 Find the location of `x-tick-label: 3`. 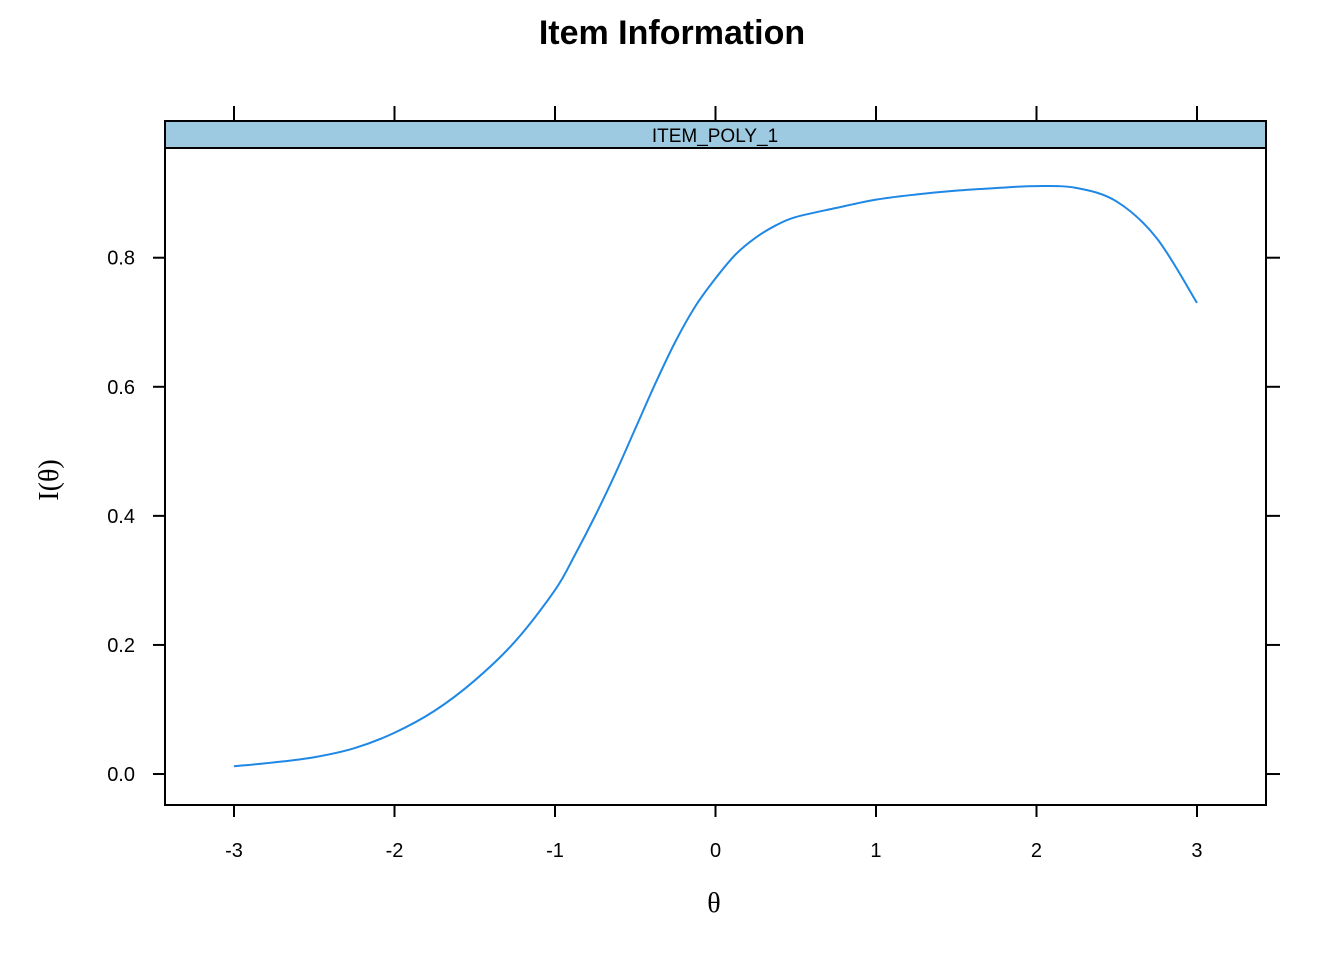

x-tick-label: 3 is located at coordinates (1196, 851).